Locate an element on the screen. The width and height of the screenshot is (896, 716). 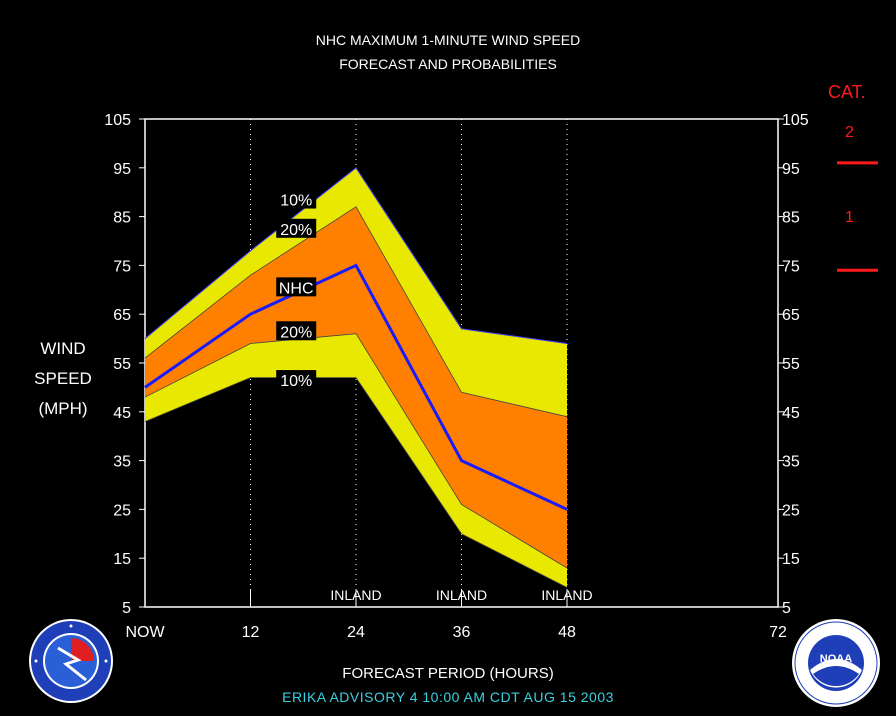
category-title: CAT. is located at coordinates (847, 92).